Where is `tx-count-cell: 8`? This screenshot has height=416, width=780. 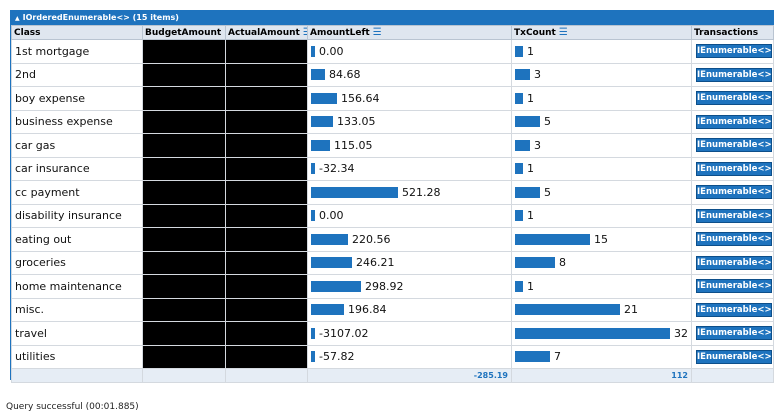 tx-count-cell: 8 is located at coordinates (601, 262).